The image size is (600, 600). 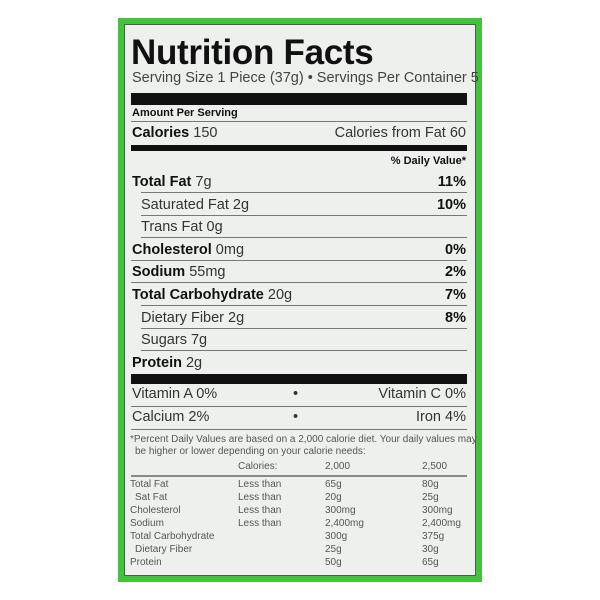 What do you see at coordinates (455, 249) in the screenshot?
I see `nutrient-daily-value: 0%` at bounding box center [455, 249].